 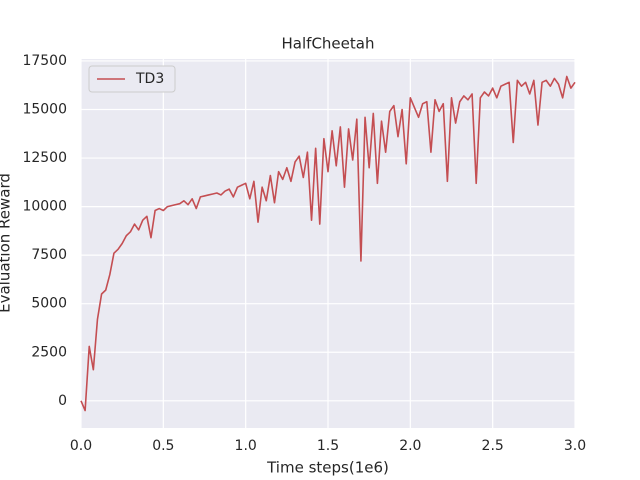 What do you see at coordinates (49, 304) in the screenshot?
I see `y-tick-label: 5000` at bounding box center [49, 304].